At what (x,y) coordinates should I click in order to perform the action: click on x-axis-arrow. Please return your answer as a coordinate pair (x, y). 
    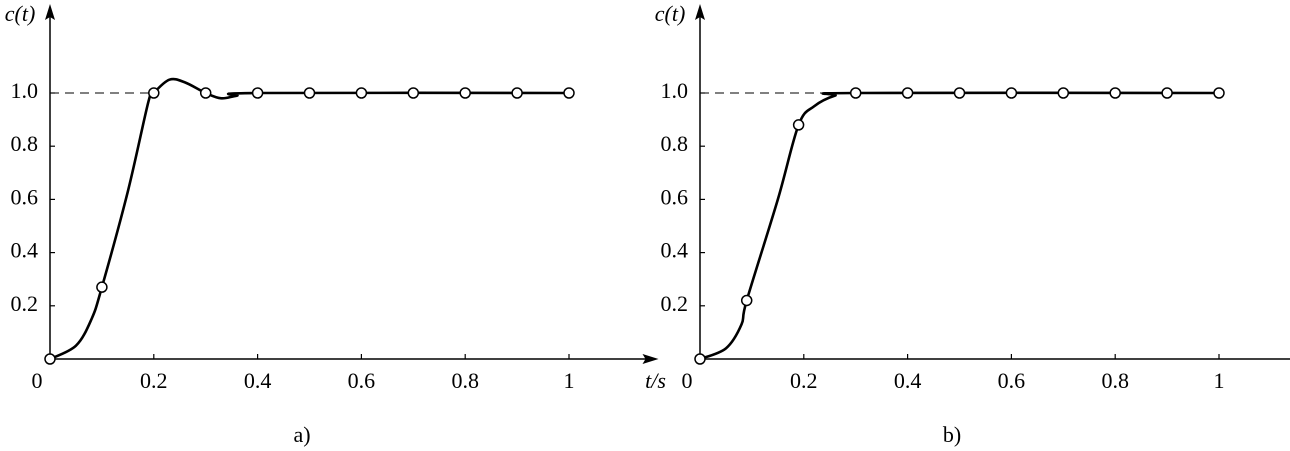
    Looking at the image, I should click on (650, 359).